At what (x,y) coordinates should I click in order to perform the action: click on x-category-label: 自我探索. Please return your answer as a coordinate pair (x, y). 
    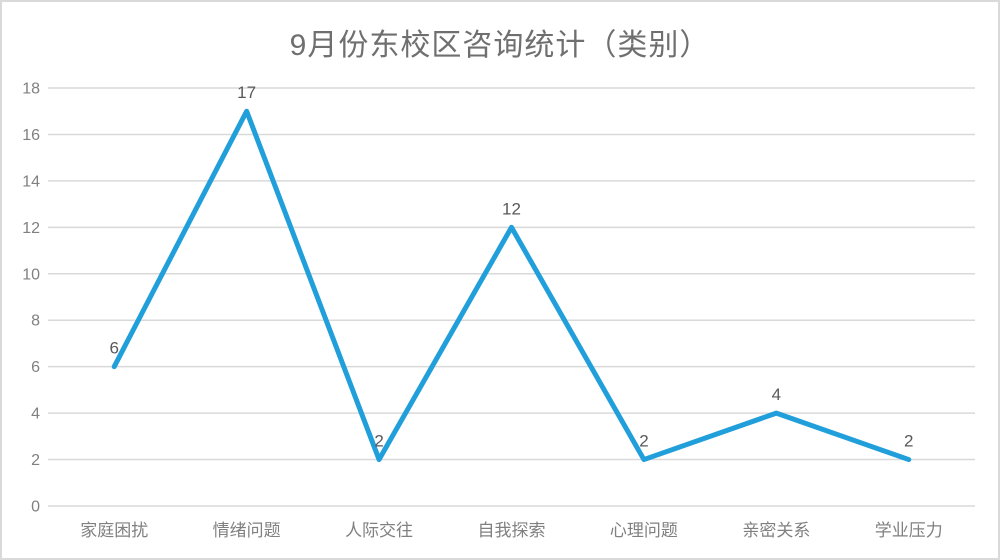
    Looking at the image, I should click on (512, 530).